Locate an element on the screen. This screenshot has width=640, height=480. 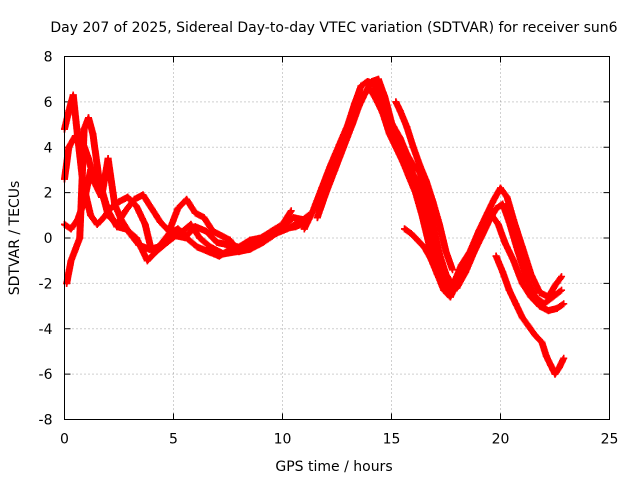
y-tick-label: 6 is located at coordinates (48, 103).